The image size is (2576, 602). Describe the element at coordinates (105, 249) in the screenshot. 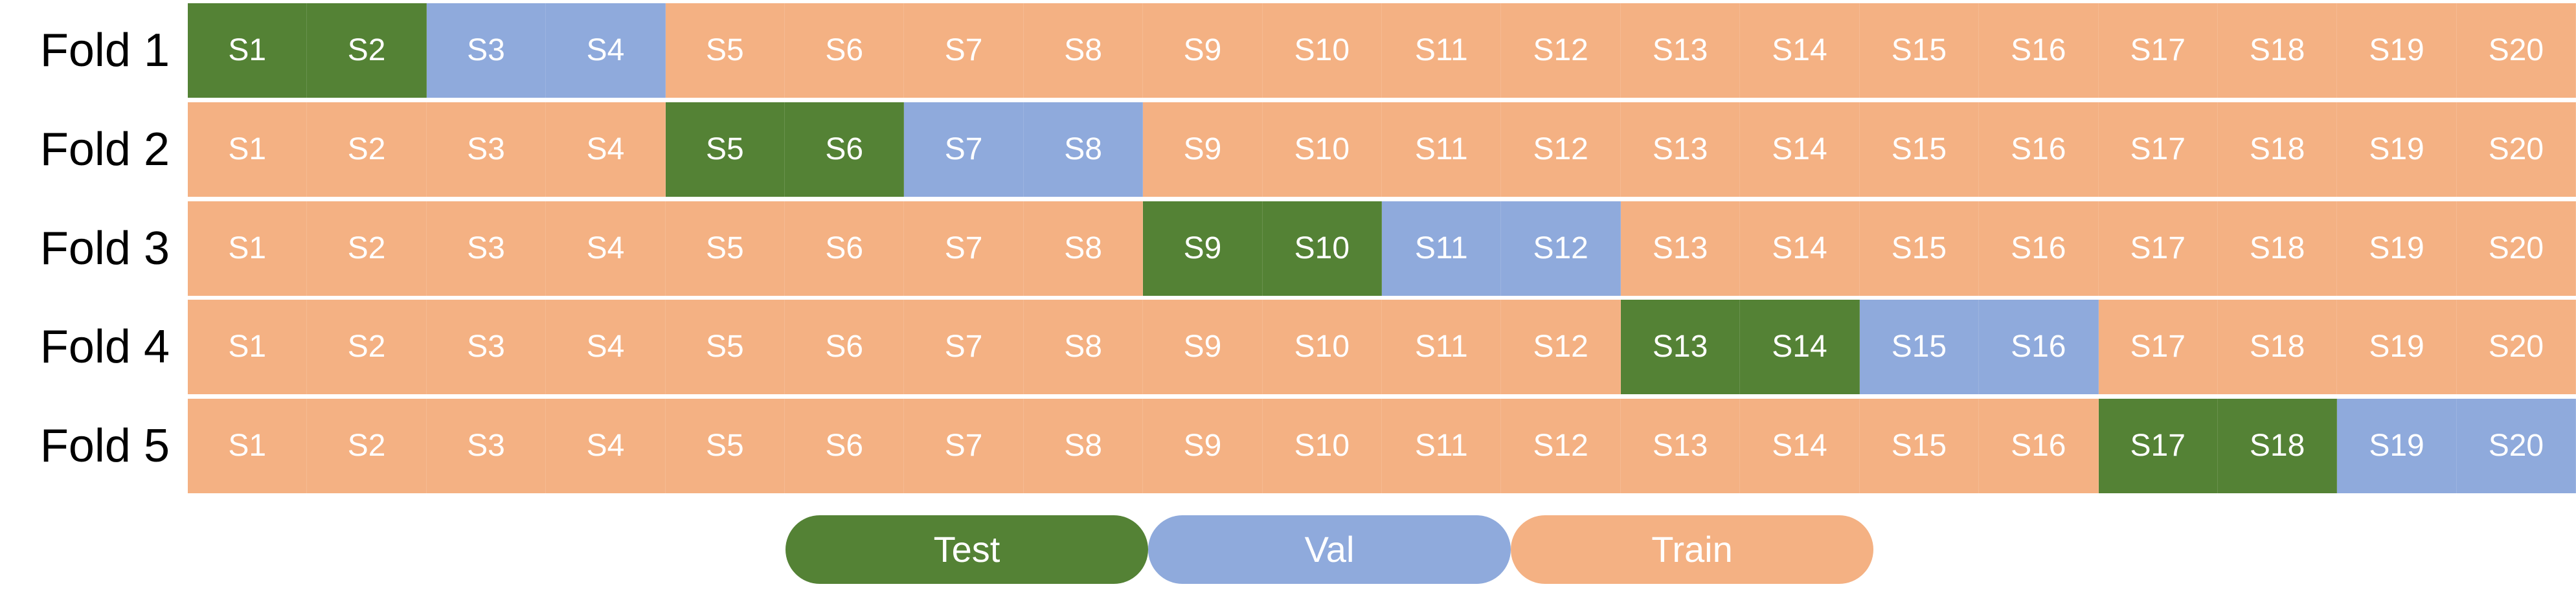

I see `fold-label: Fold 3` at that location.